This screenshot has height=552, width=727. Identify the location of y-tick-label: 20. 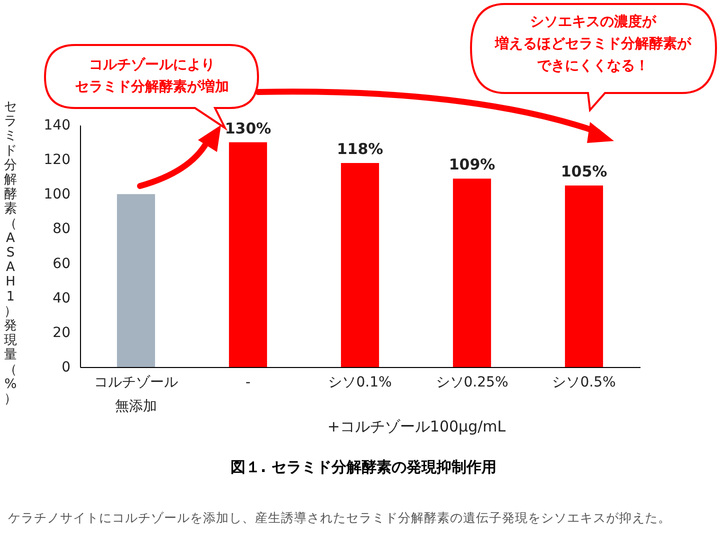
(61, 332).